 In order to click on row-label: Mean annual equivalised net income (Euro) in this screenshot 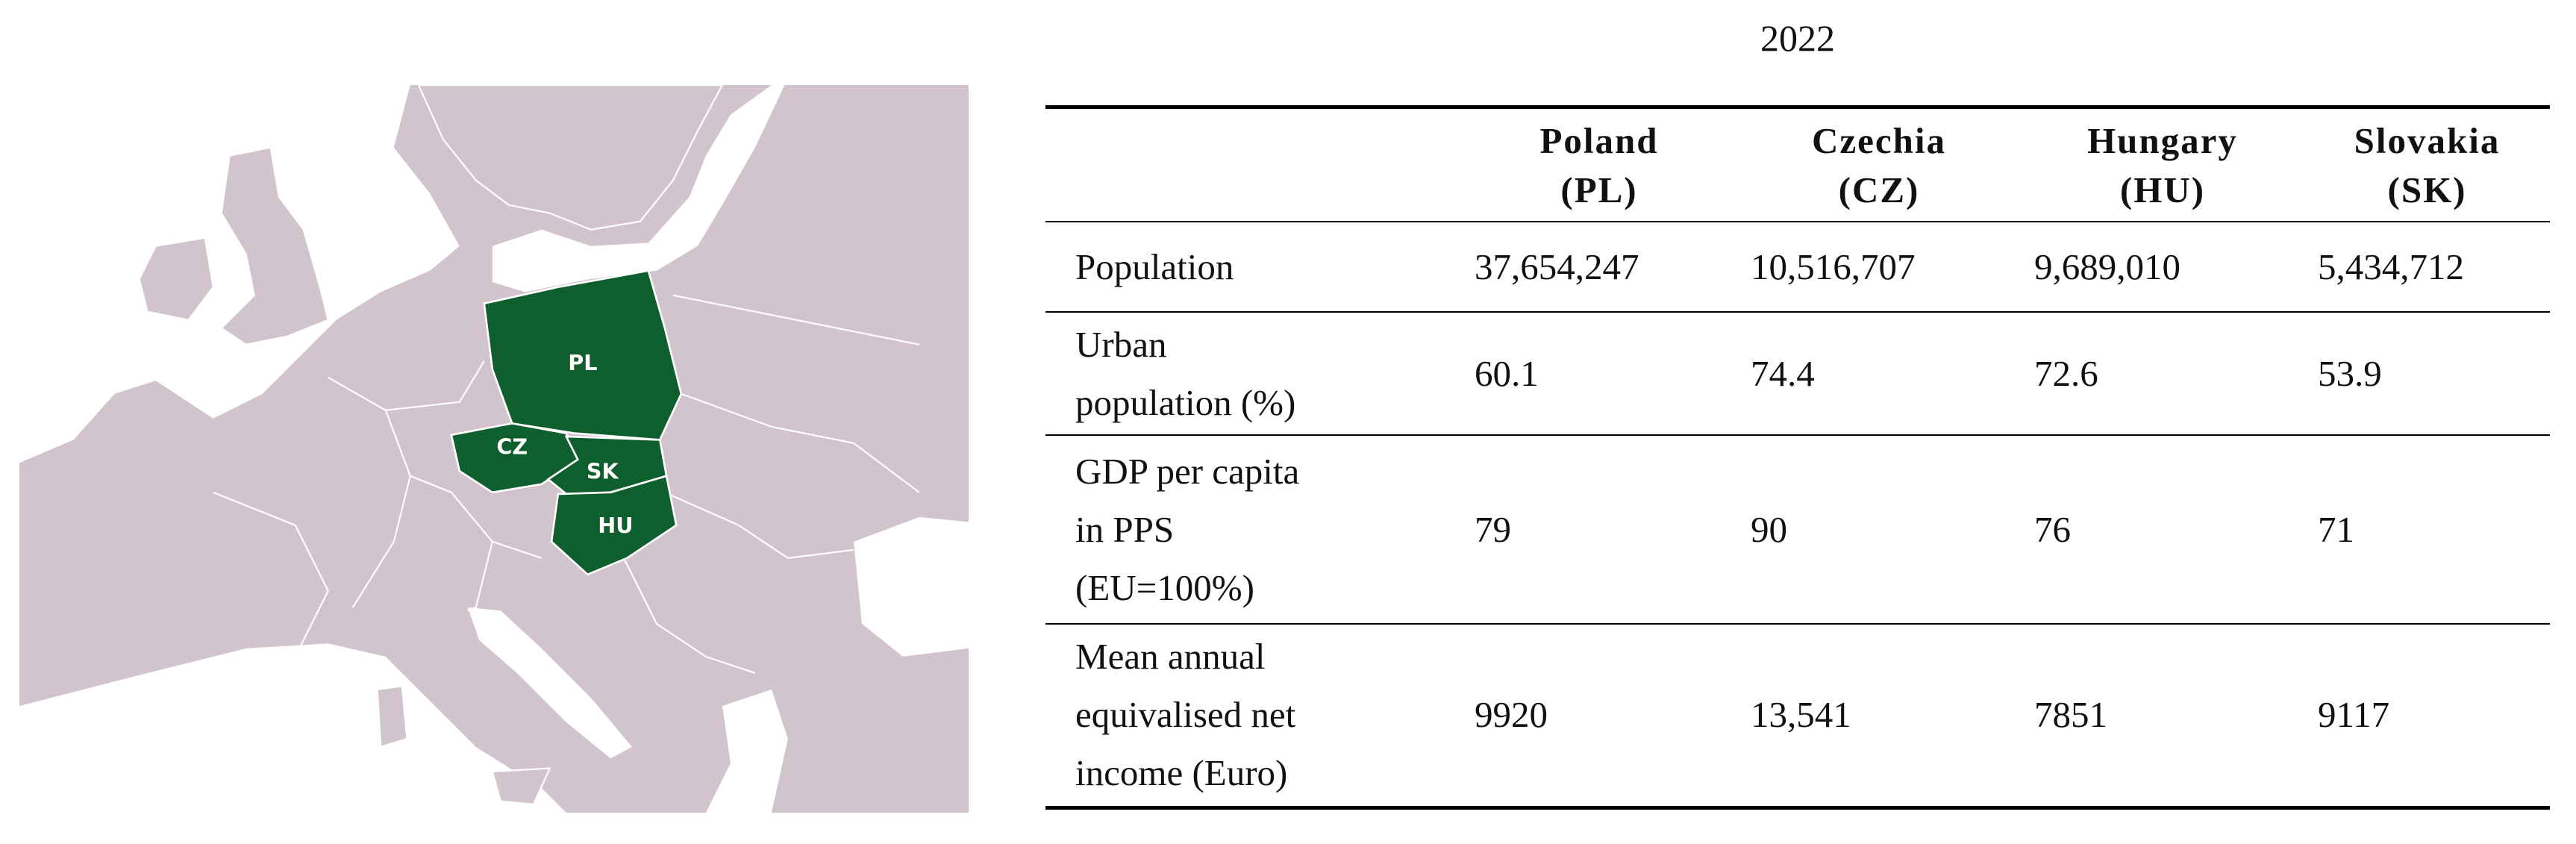, I will do `click(1253, 715)`.